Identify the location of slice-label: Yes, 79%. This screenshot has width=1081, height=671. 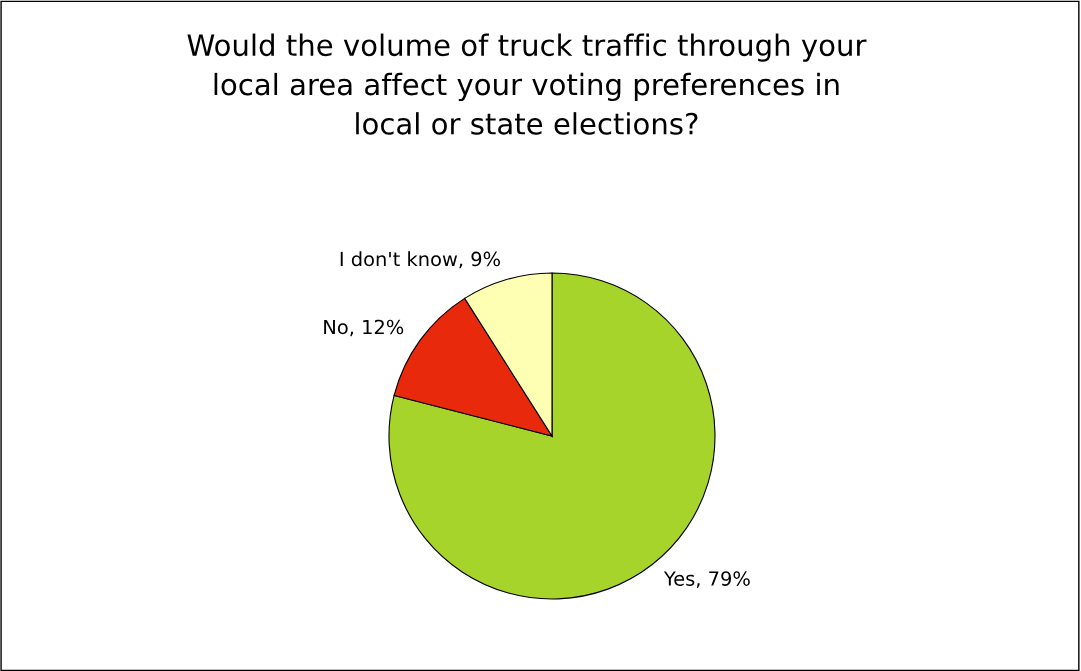
(706, 579).